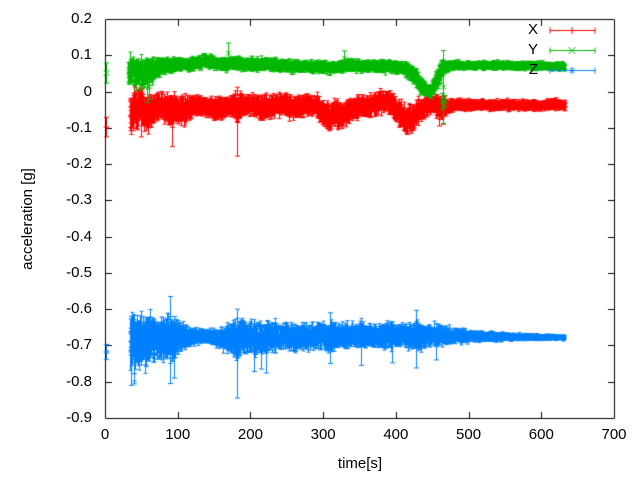  What do you see at coordinates (469, 434) in the screenshot?
I see `x-tick-label: 500` at bounding box center [469, 434].